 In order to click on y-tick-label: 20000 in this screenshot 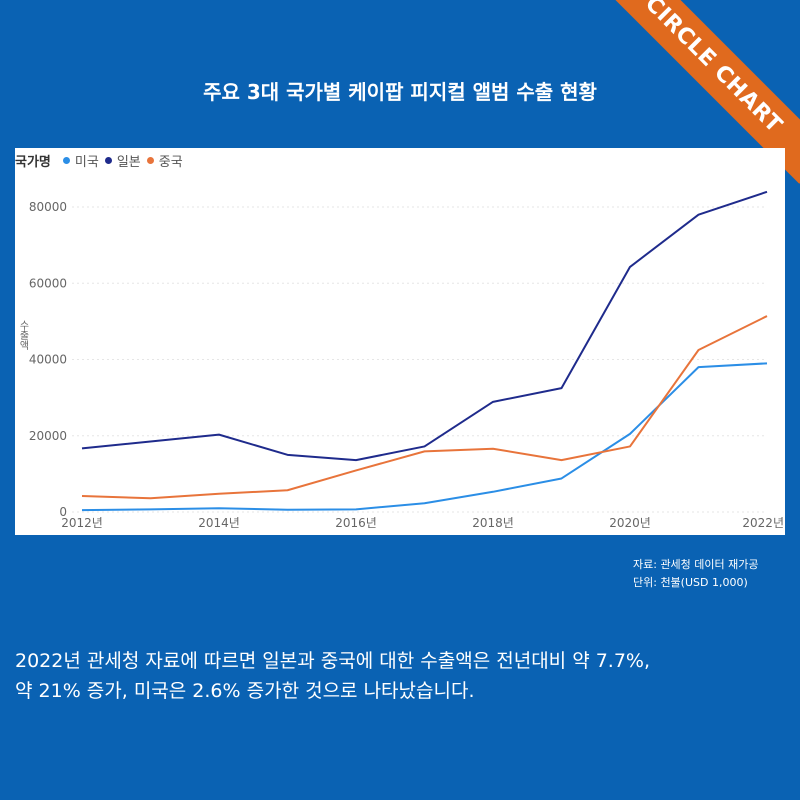, I will do `click(48, 436)`.